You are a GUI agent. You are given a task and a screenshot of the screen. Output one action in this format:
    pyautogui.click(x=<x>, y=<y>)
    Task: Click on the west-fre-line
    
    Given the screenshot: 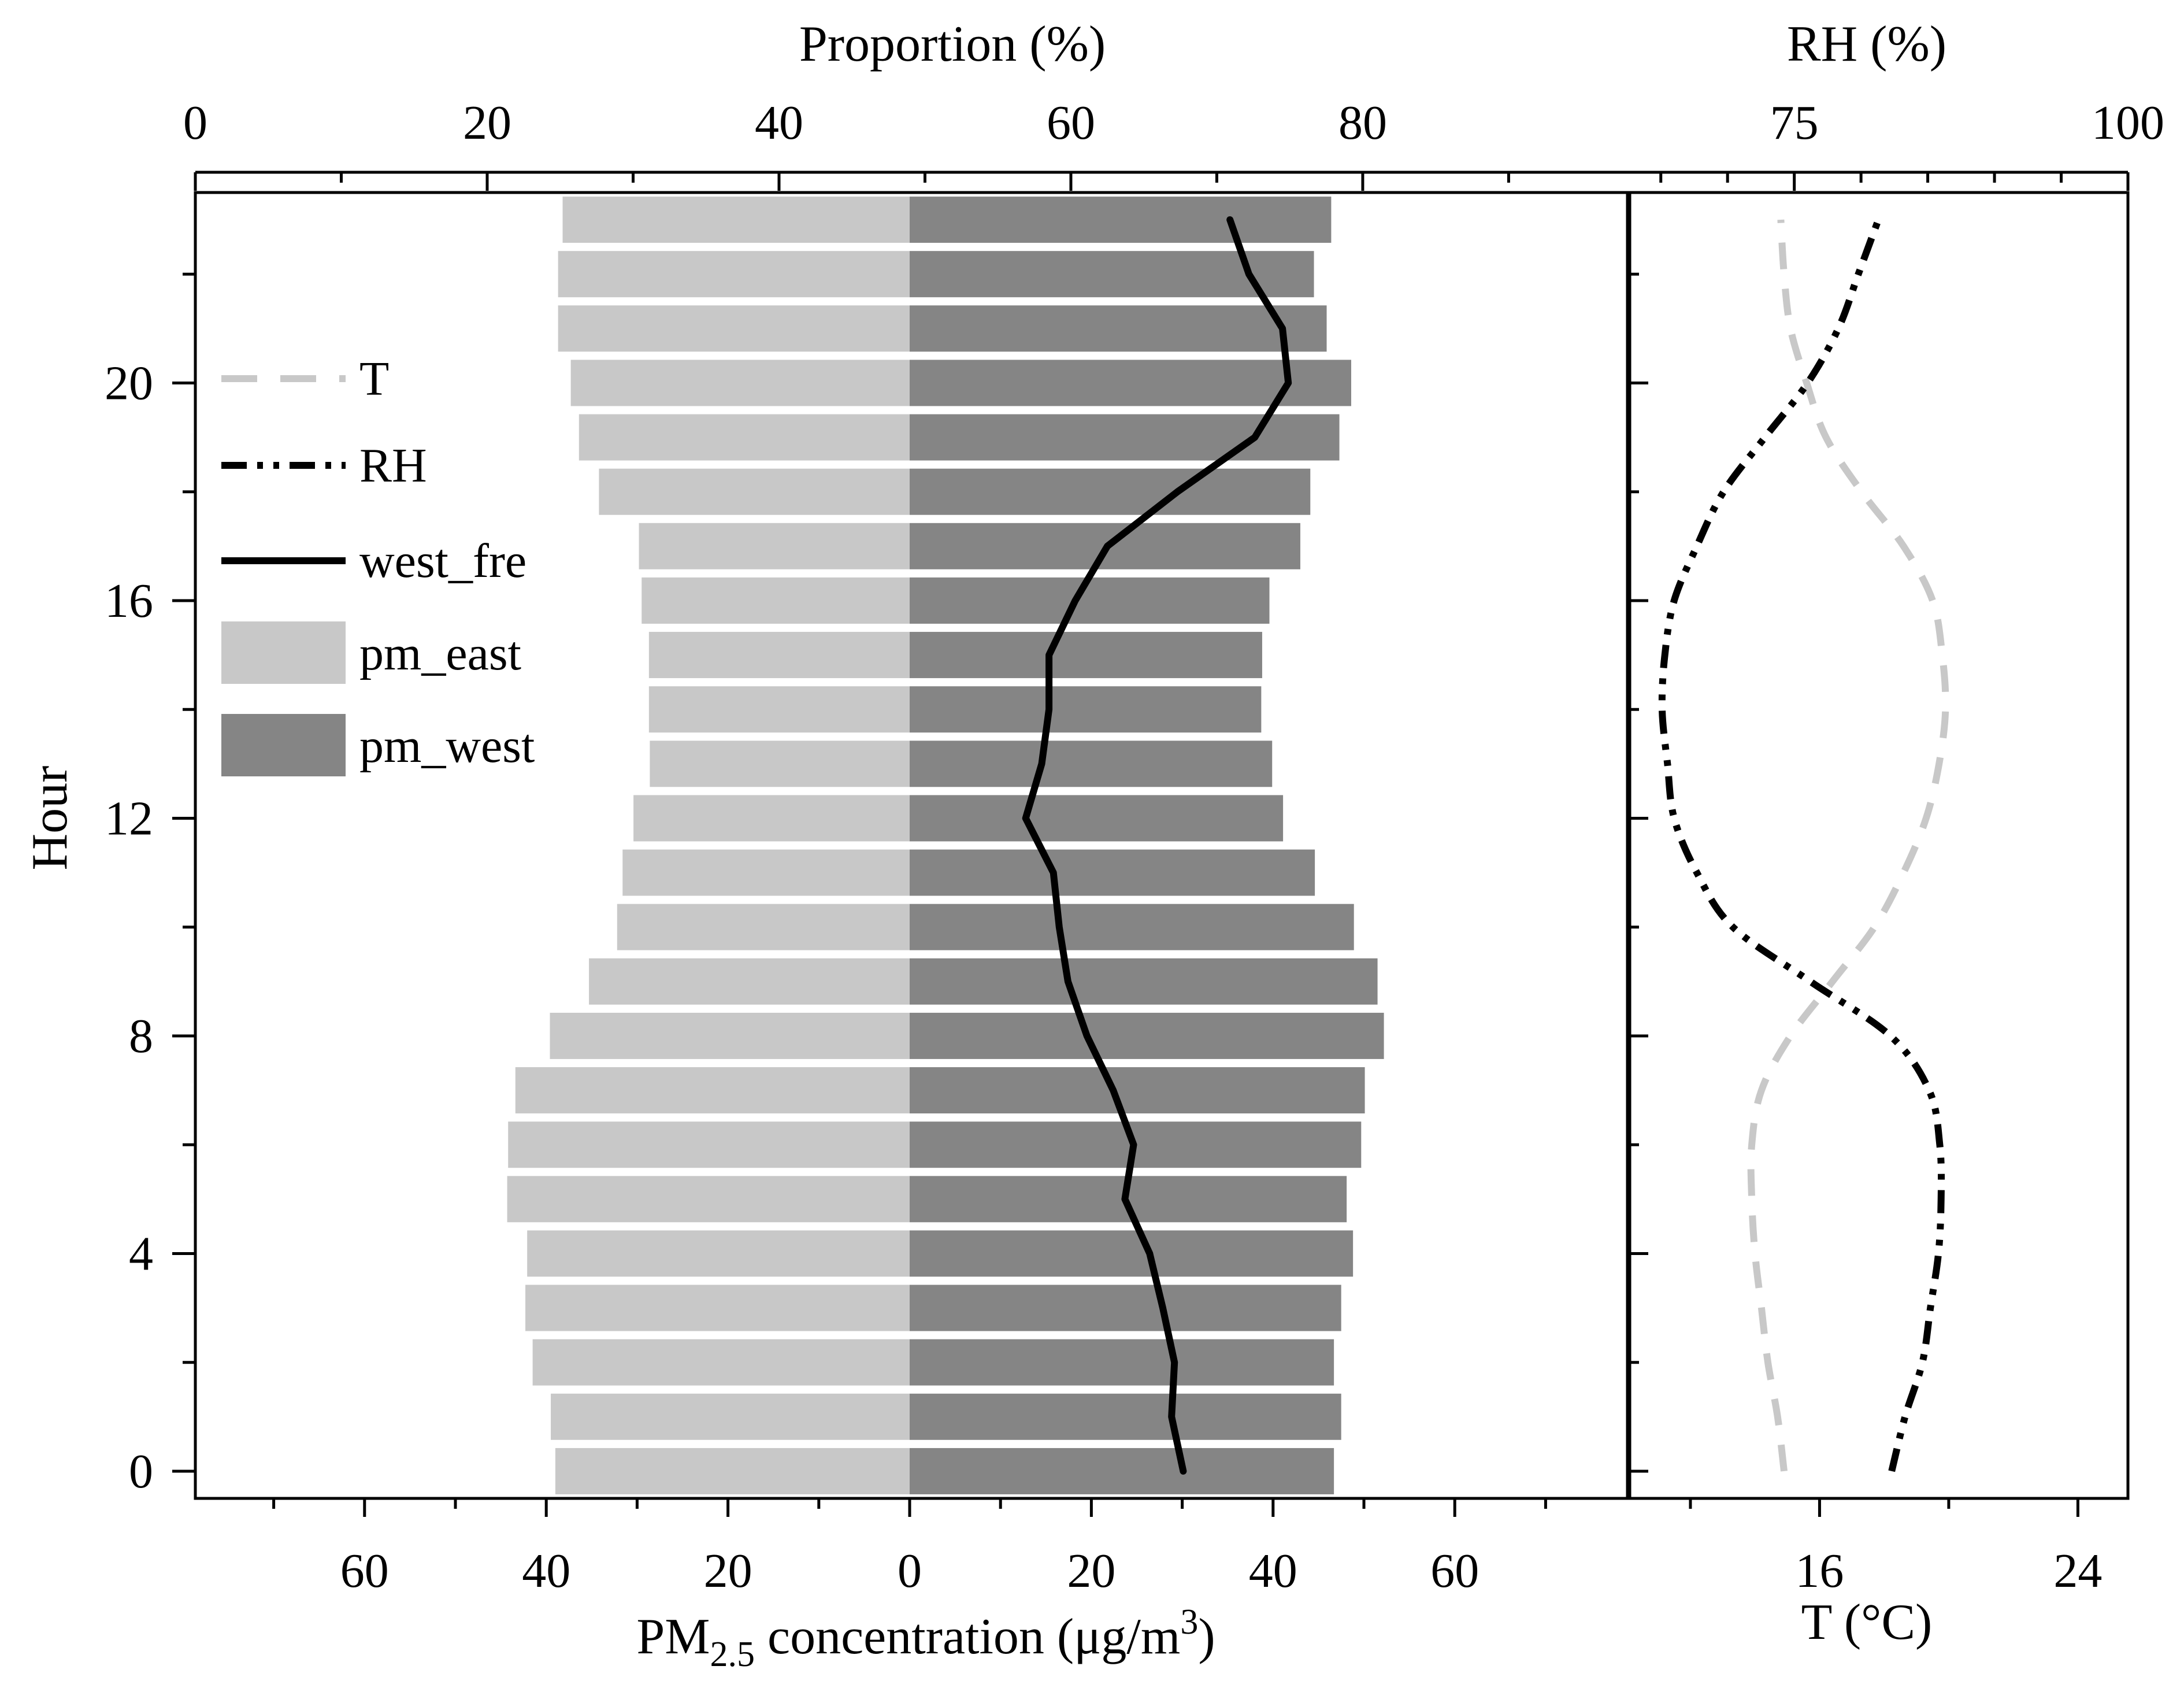 What is the action you would take?
    pyautogui.click(x=1157, y=845)
    